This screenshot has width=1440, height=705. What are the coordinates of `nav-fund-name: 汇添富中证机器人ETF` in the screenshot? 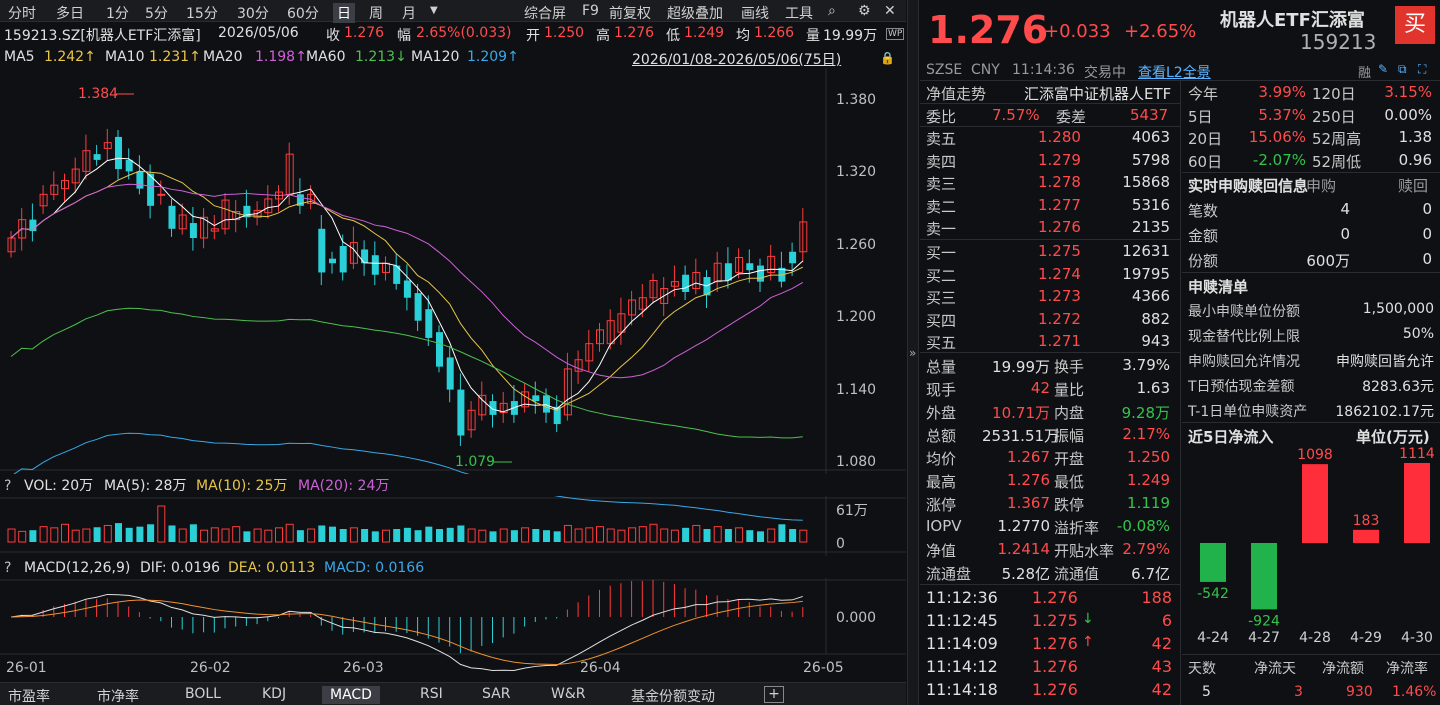 It's located at (1098, 94).